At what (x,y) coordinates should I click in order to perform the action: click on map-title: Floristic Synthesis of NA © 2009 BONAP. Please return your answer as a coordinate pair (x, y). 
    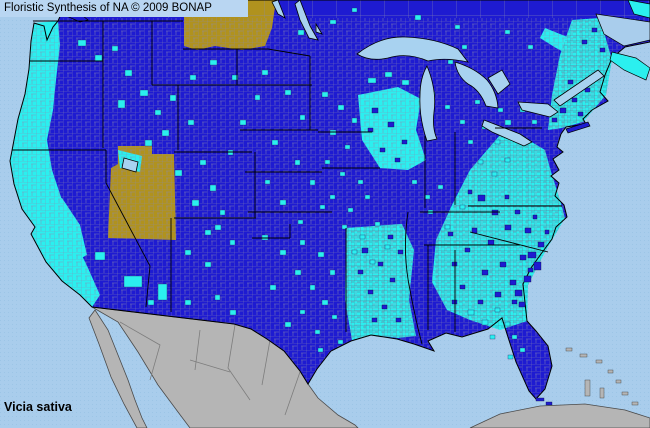
    Looking at the image, I should click on (108, 8).